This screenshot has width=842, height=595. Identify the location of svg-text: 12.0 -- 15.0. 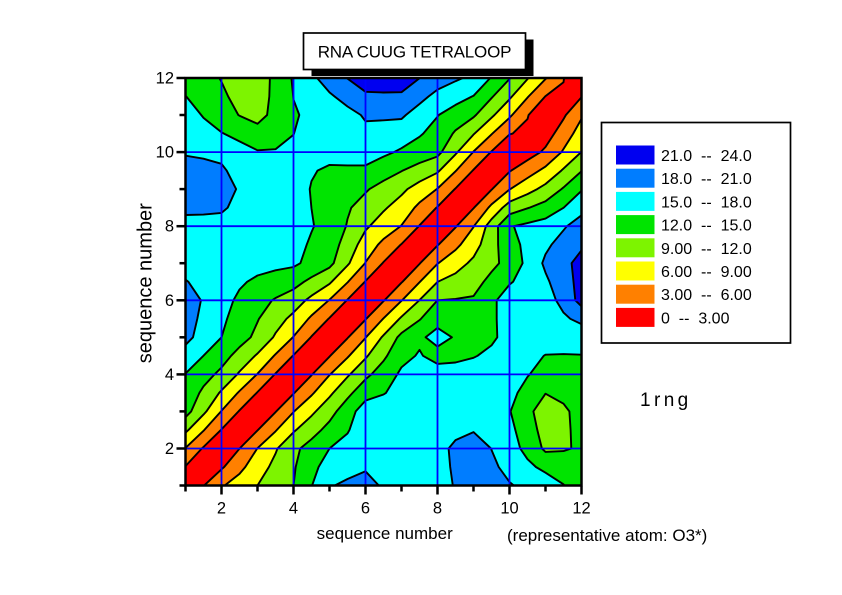
(706, 226).